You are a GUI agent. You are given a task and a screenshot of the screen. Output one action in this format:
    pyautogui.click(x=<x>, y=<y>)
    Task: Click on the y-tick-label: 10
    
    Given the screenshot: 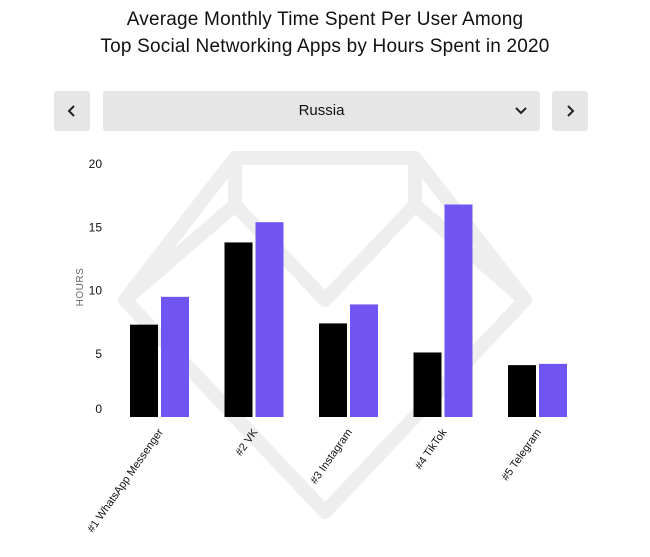 What is the action you would take?
    pyautogui.click(x=96, y=291)
    